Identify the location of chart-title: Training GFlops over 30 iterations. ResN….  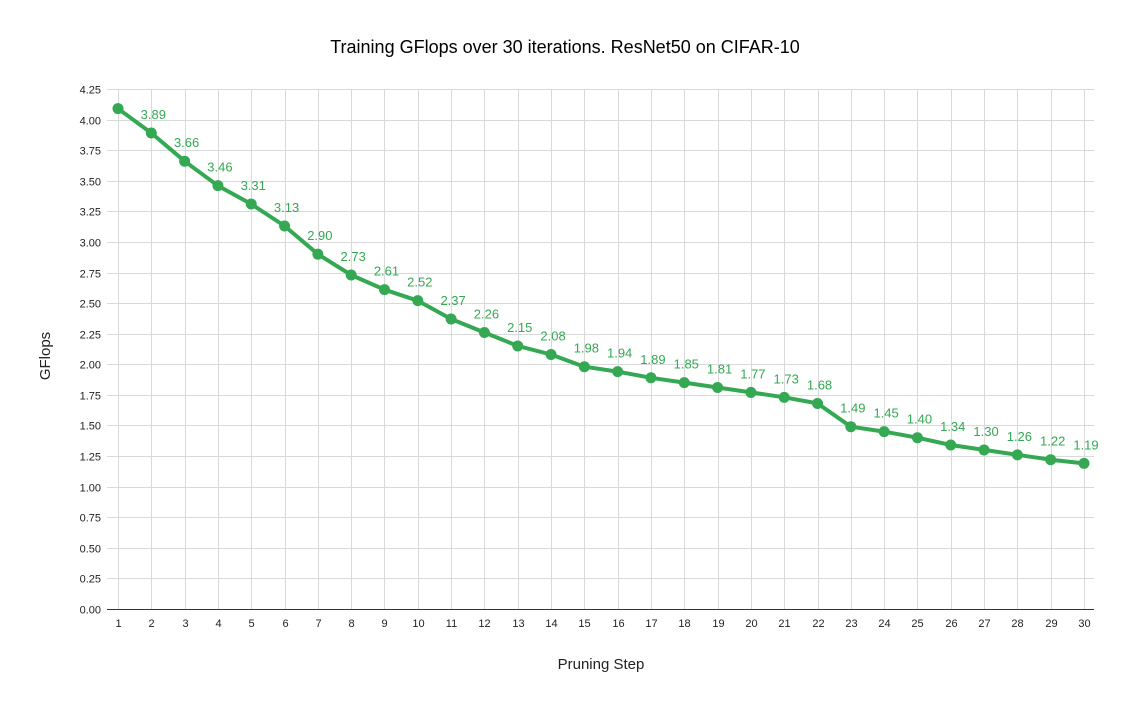
(565, 47).